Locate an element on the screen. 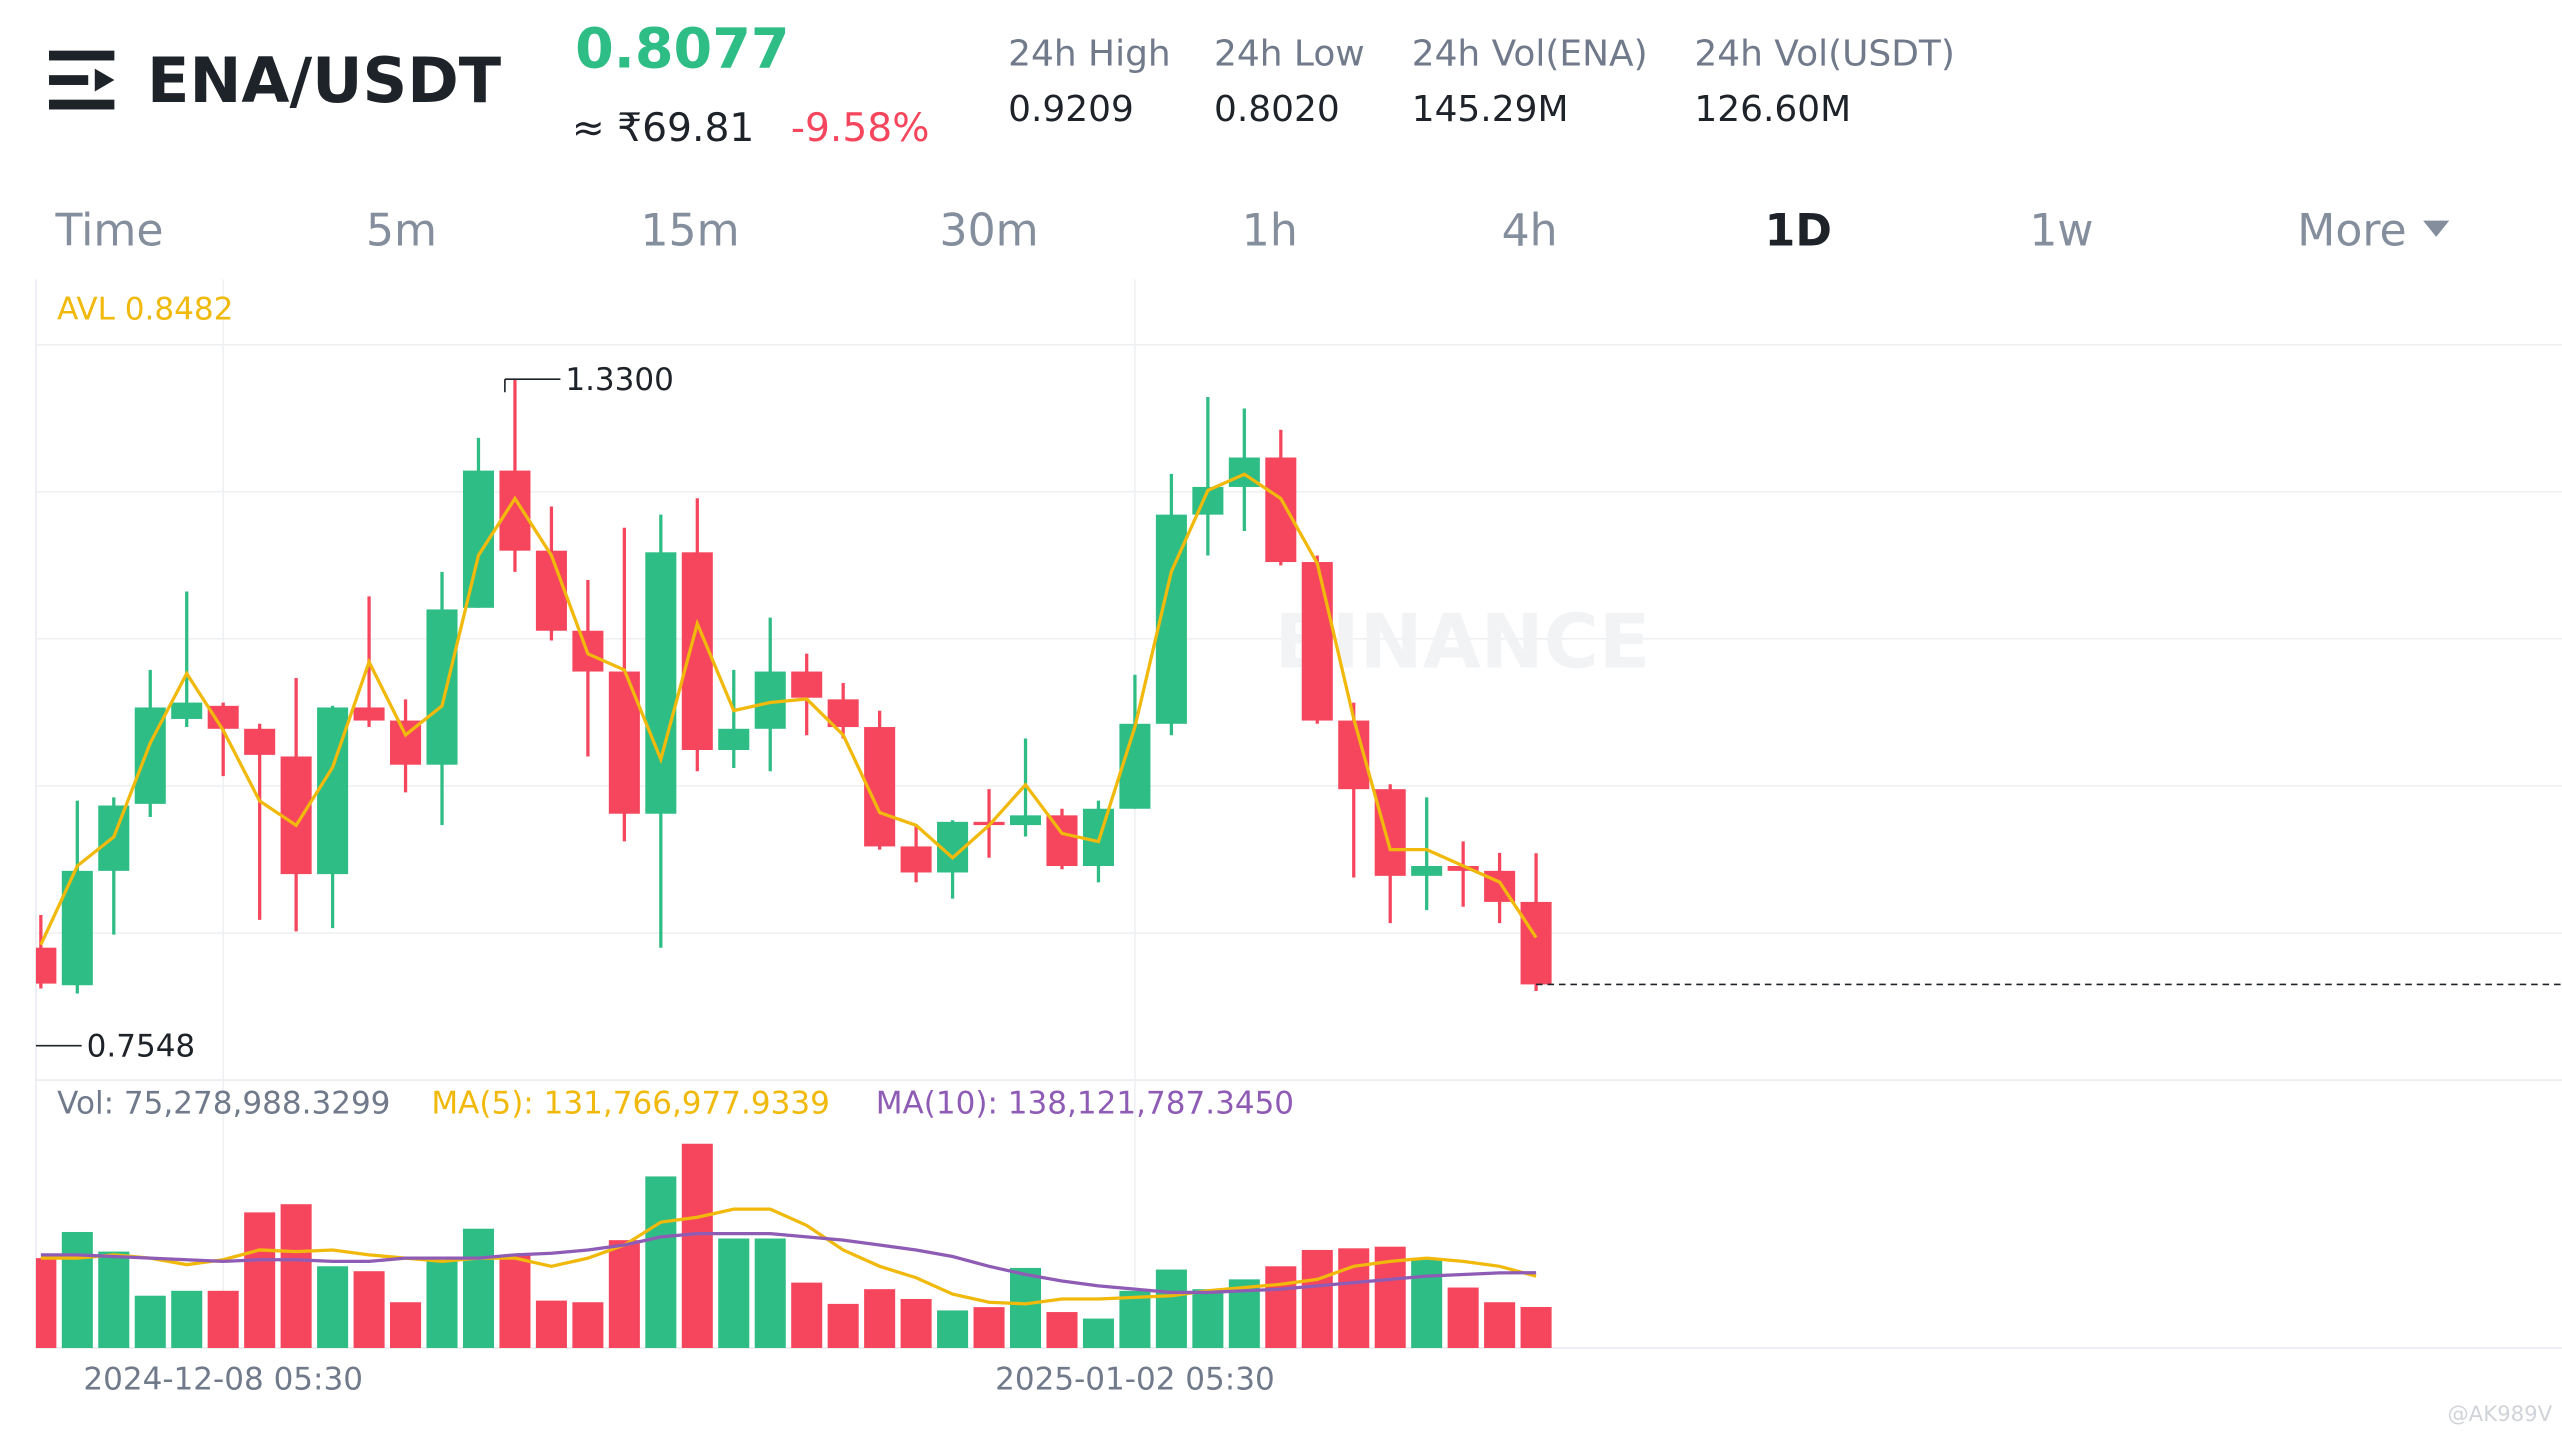 The height and width of the screenshot is (1439, 2562). stat-label: 24h High is located at coordinates (1089, 54).